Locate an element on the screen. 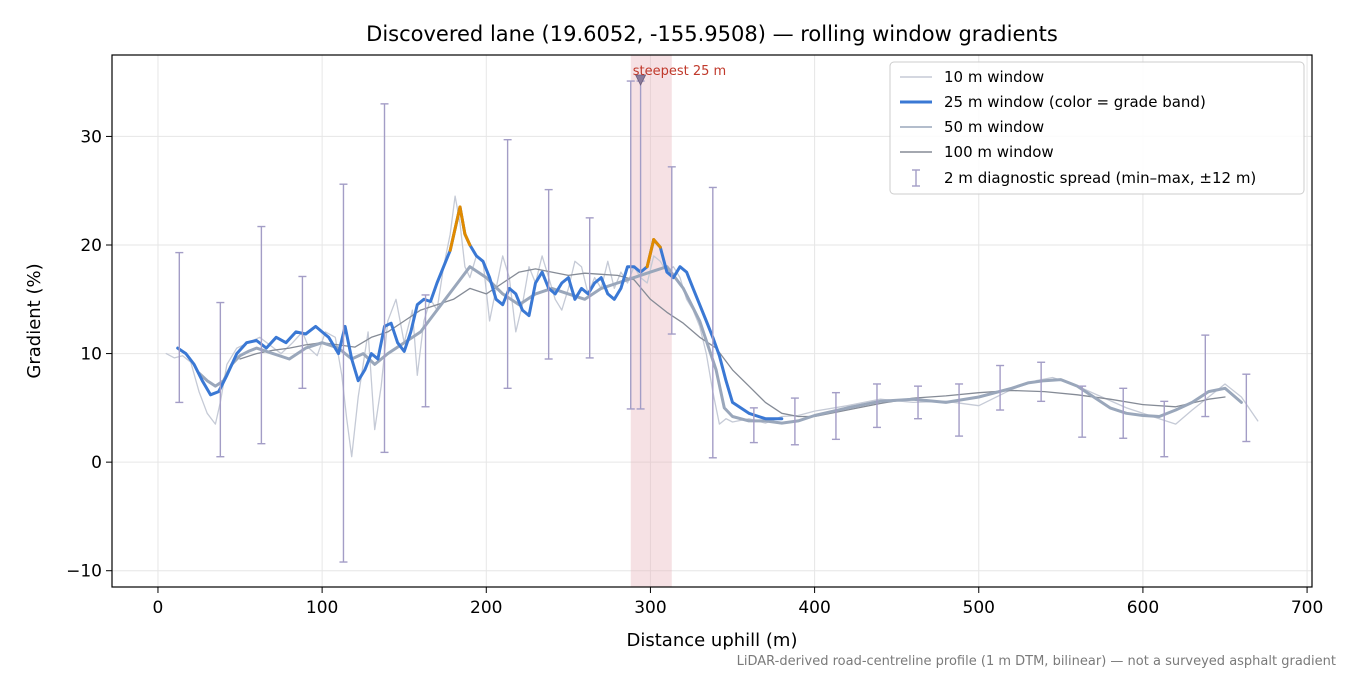 This screenshot has width=1350, height=675. legend-label-10m: 10 m window is located at coordinates (994, 77).